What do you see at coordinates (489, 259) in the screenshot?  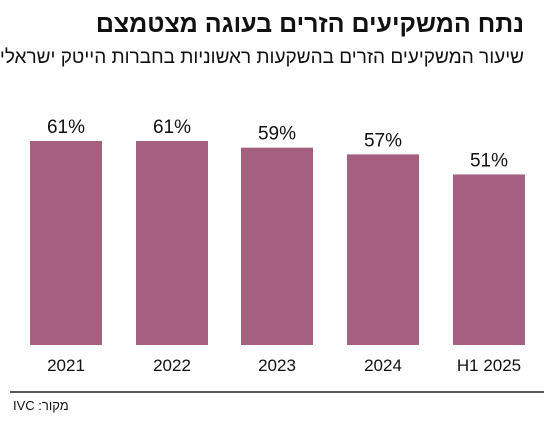 I see `bar-h1-2025` at bounding box center [489, 259].